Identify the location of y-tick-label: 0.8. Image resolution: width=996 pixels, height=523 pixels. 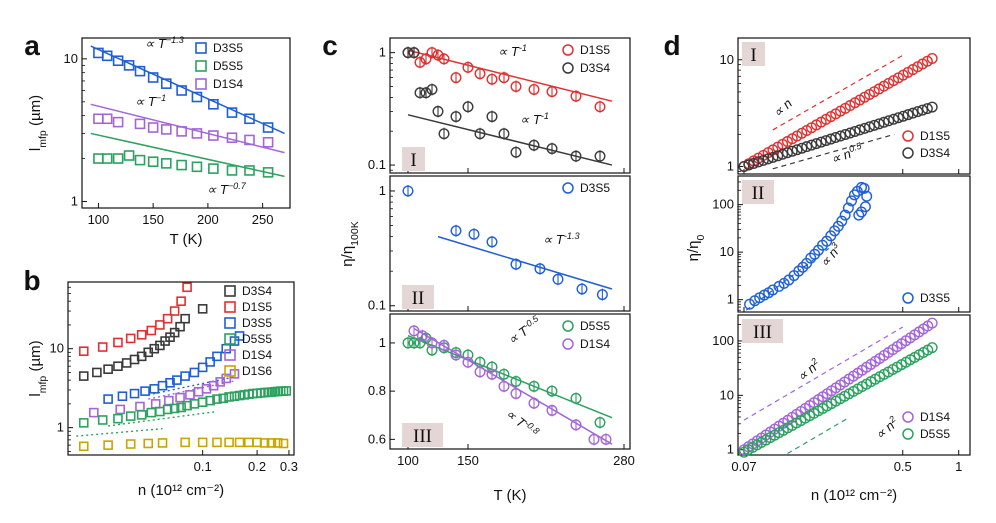
(377, 390).